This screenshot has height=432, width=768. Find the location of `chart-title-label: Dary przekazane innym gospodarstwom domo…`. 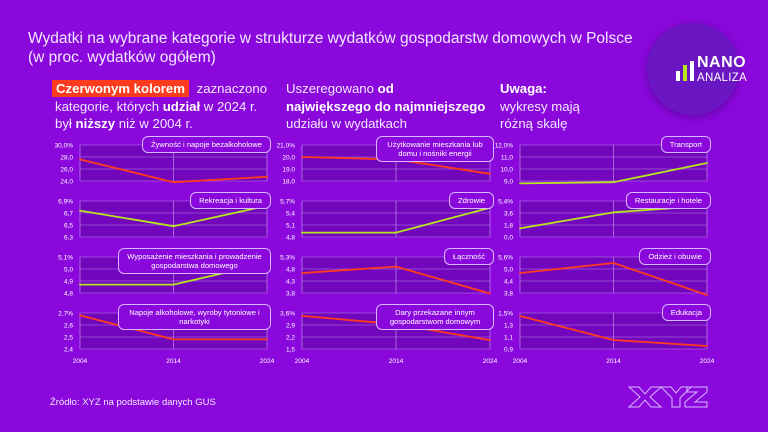

chart-title-label: Dary przekazane innym gospodarstwom domo… is located at coordinates (435, 317).